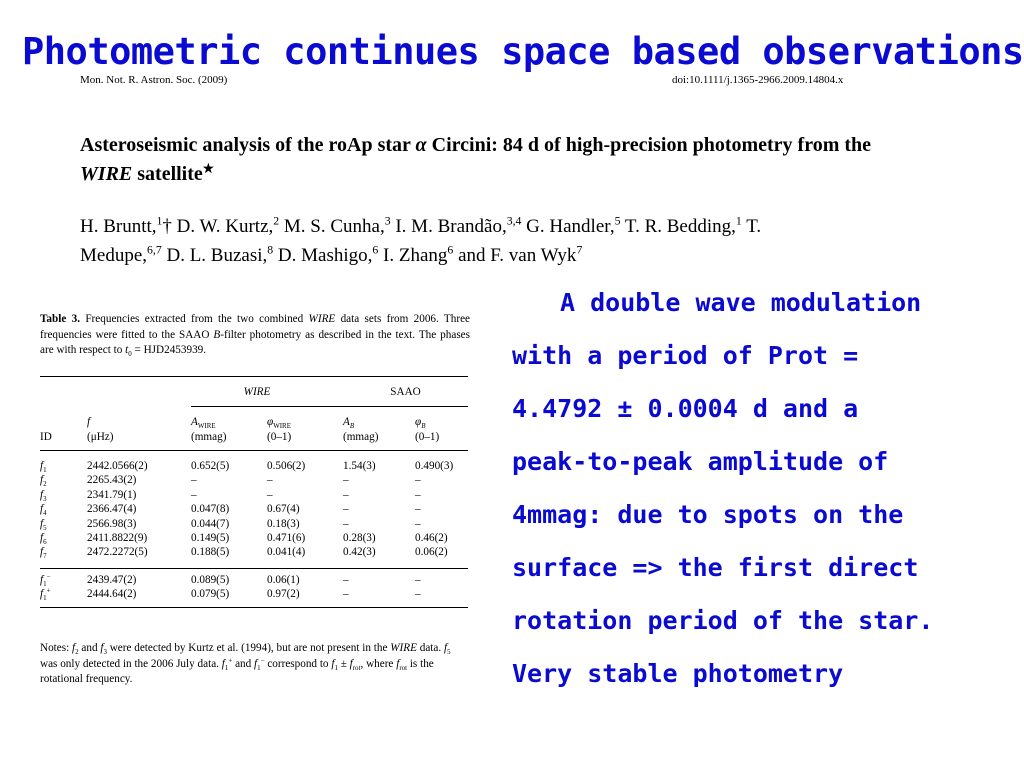 The image size is (1024, 768). Describe the element at coordinates (678, 673) in the screenshot. I see `description-line: Very stable photometry` at that location.